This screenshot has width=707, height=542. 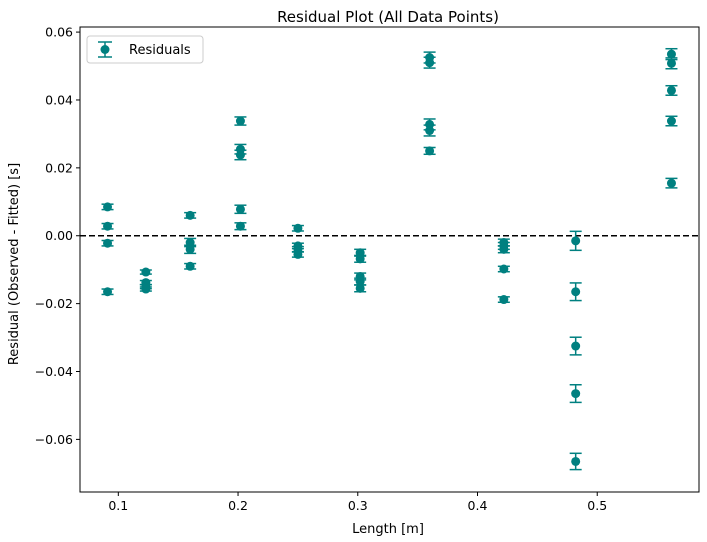 I want to click on y-tick-label: 0.06, so click(x=59, y=32).